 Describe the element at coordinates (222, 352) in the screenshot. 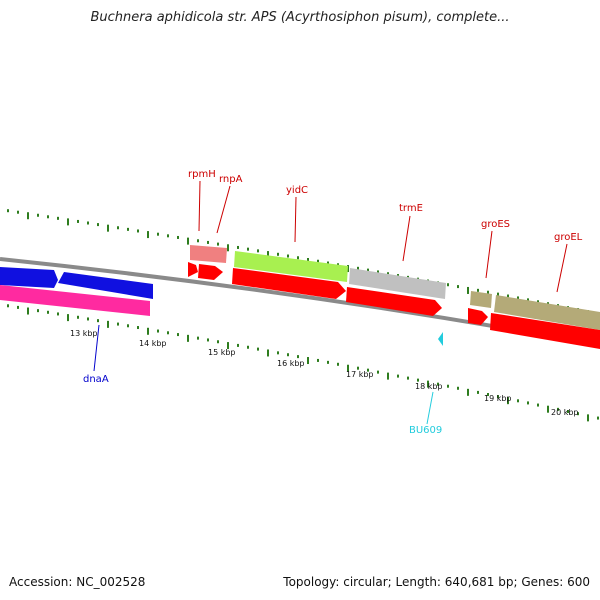

I see `scale-label: 15 kbp` at that location.